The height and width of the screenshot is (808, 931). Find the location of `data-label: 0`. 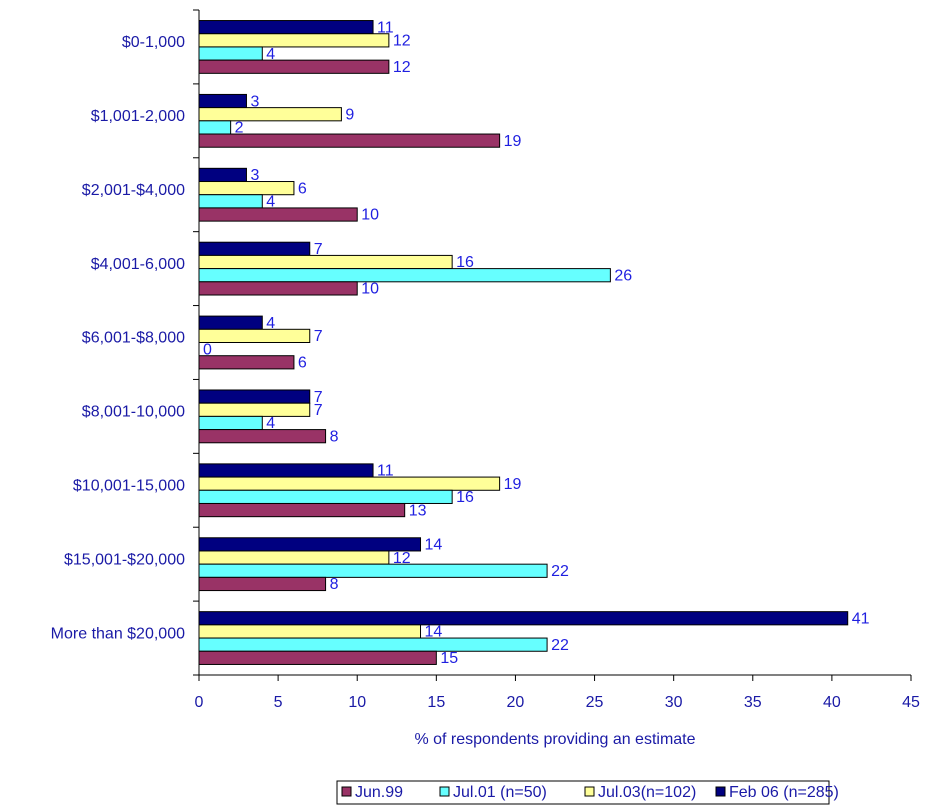

data-label: 0 is located at coordinates (207, 349).